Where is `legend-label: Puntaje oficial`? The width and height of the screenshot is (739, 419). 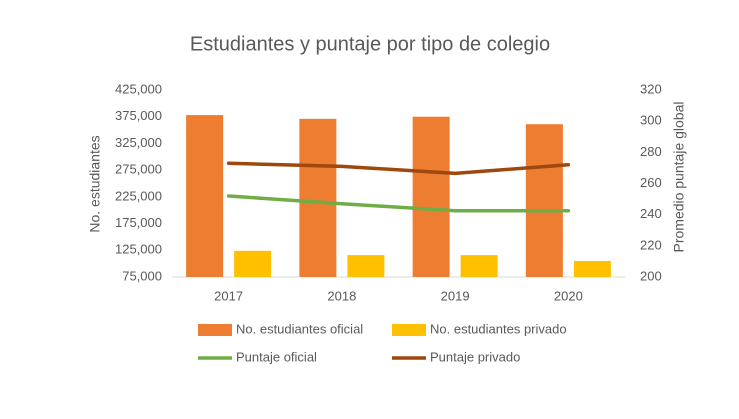 legend-label: Puntaje oficial is located at coordinates (276, 356).